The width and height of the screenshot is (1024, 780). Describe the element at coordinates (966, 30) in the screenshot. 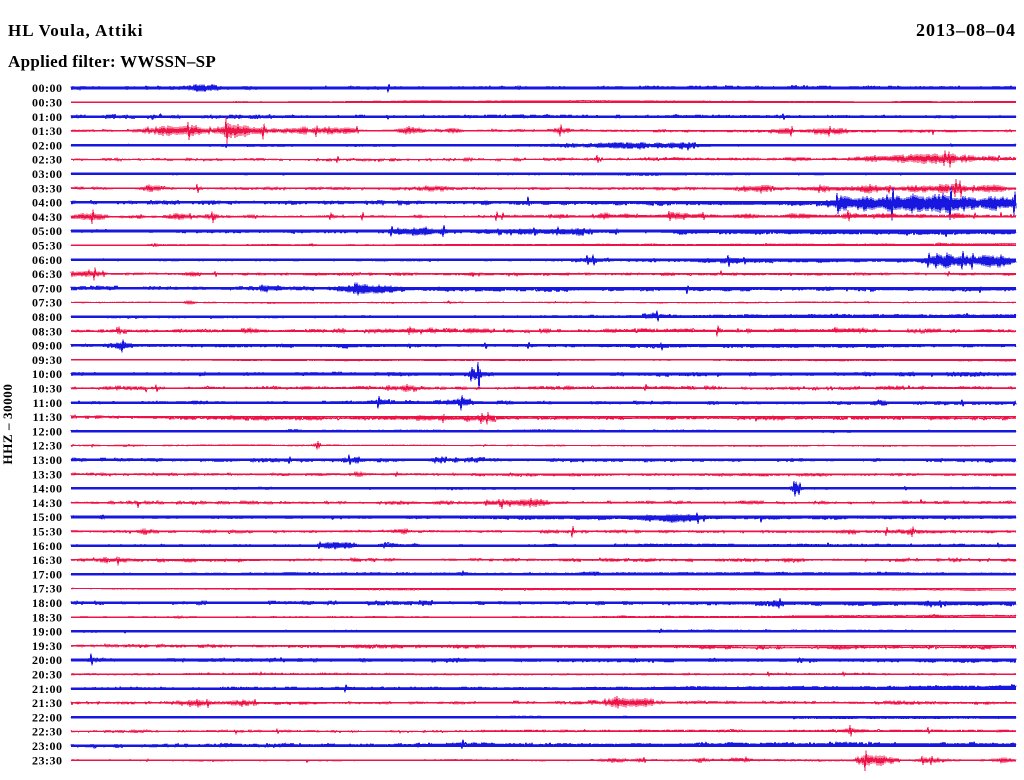

I see `svg-text: 2013–08–04` at that location.